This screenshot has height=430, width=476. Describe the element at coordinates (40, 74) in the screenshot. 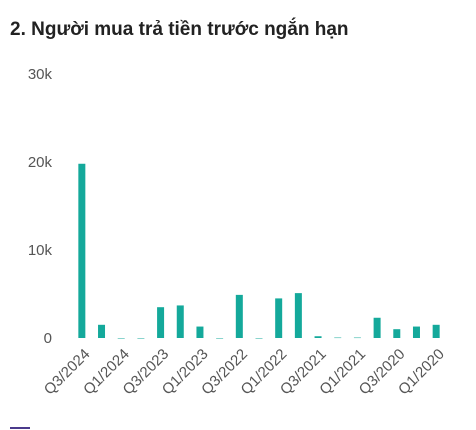

I see `y-tick-label: 30k` at that location.